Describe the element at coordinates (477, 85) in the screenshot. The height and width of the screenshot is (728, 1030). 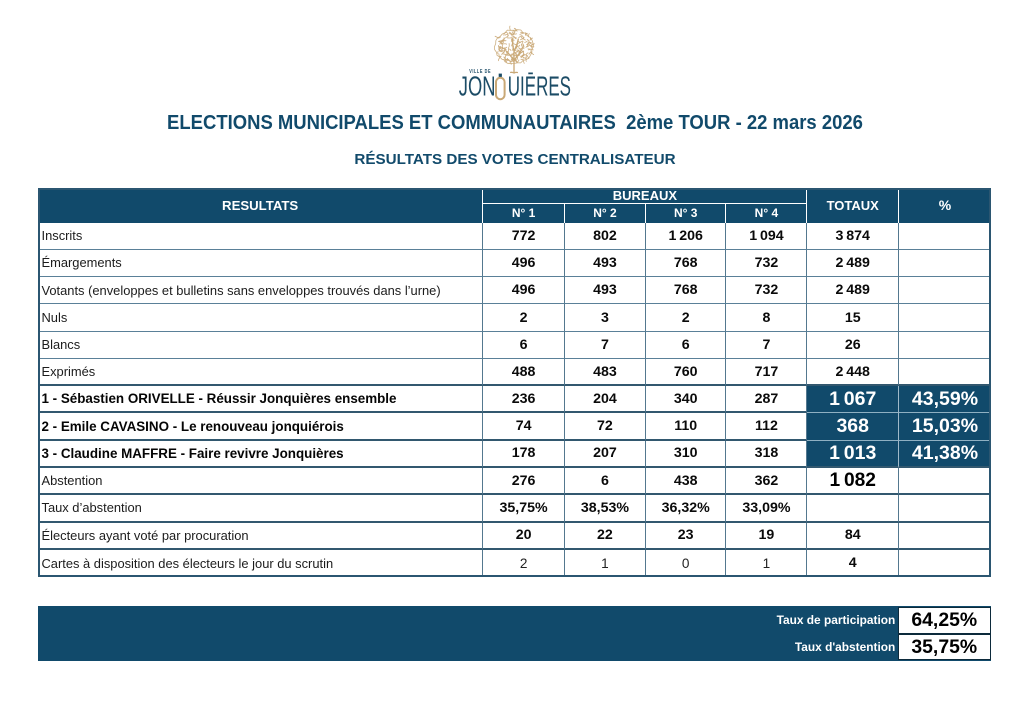
I see `svg-text: JON` at that location.